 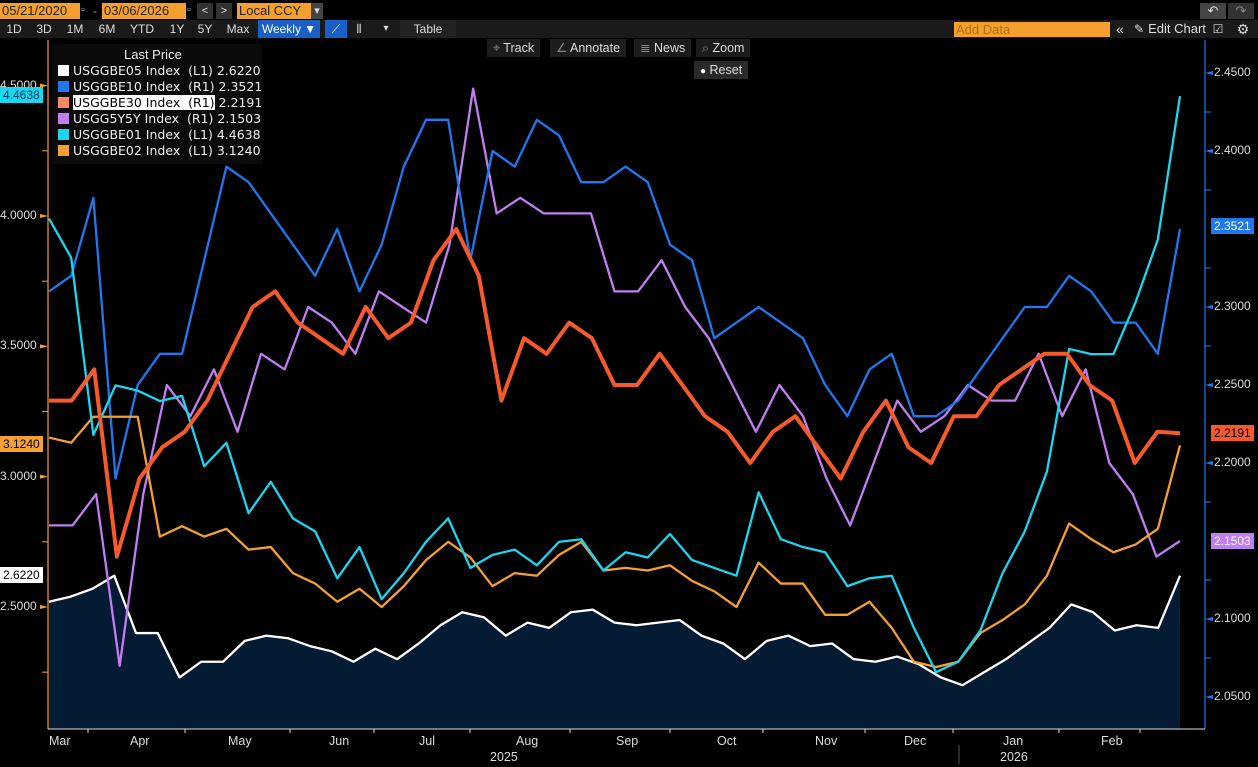 What do you see at coordinates (1243, 29) in the screenshot?
I see `settings-icon: ⚙` at bounding box center [1243, 29].